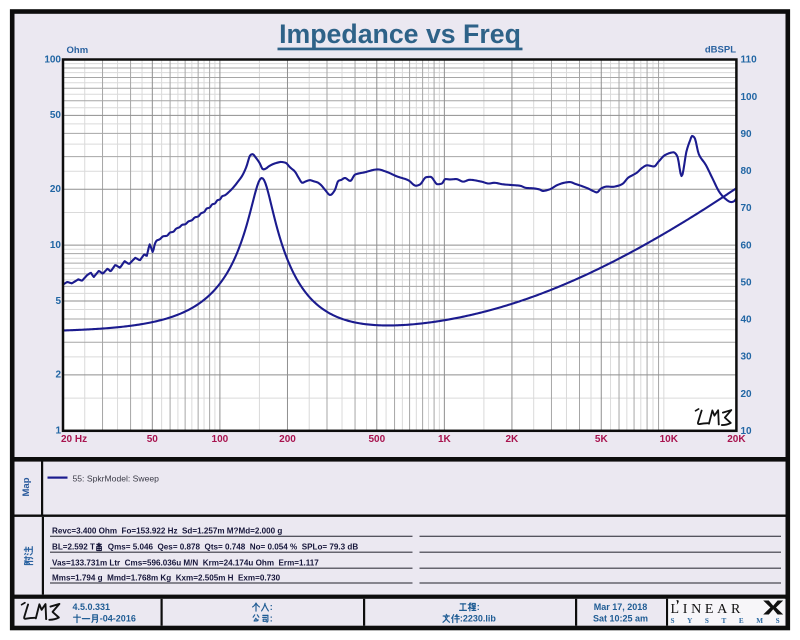 Image resolution: width=800 pixels, height=640 pixels. What do you see at coordinates (92, 607) in the screenshot?
I see `svg-text: 4.5.0.331` at bounding box center [92, 607].